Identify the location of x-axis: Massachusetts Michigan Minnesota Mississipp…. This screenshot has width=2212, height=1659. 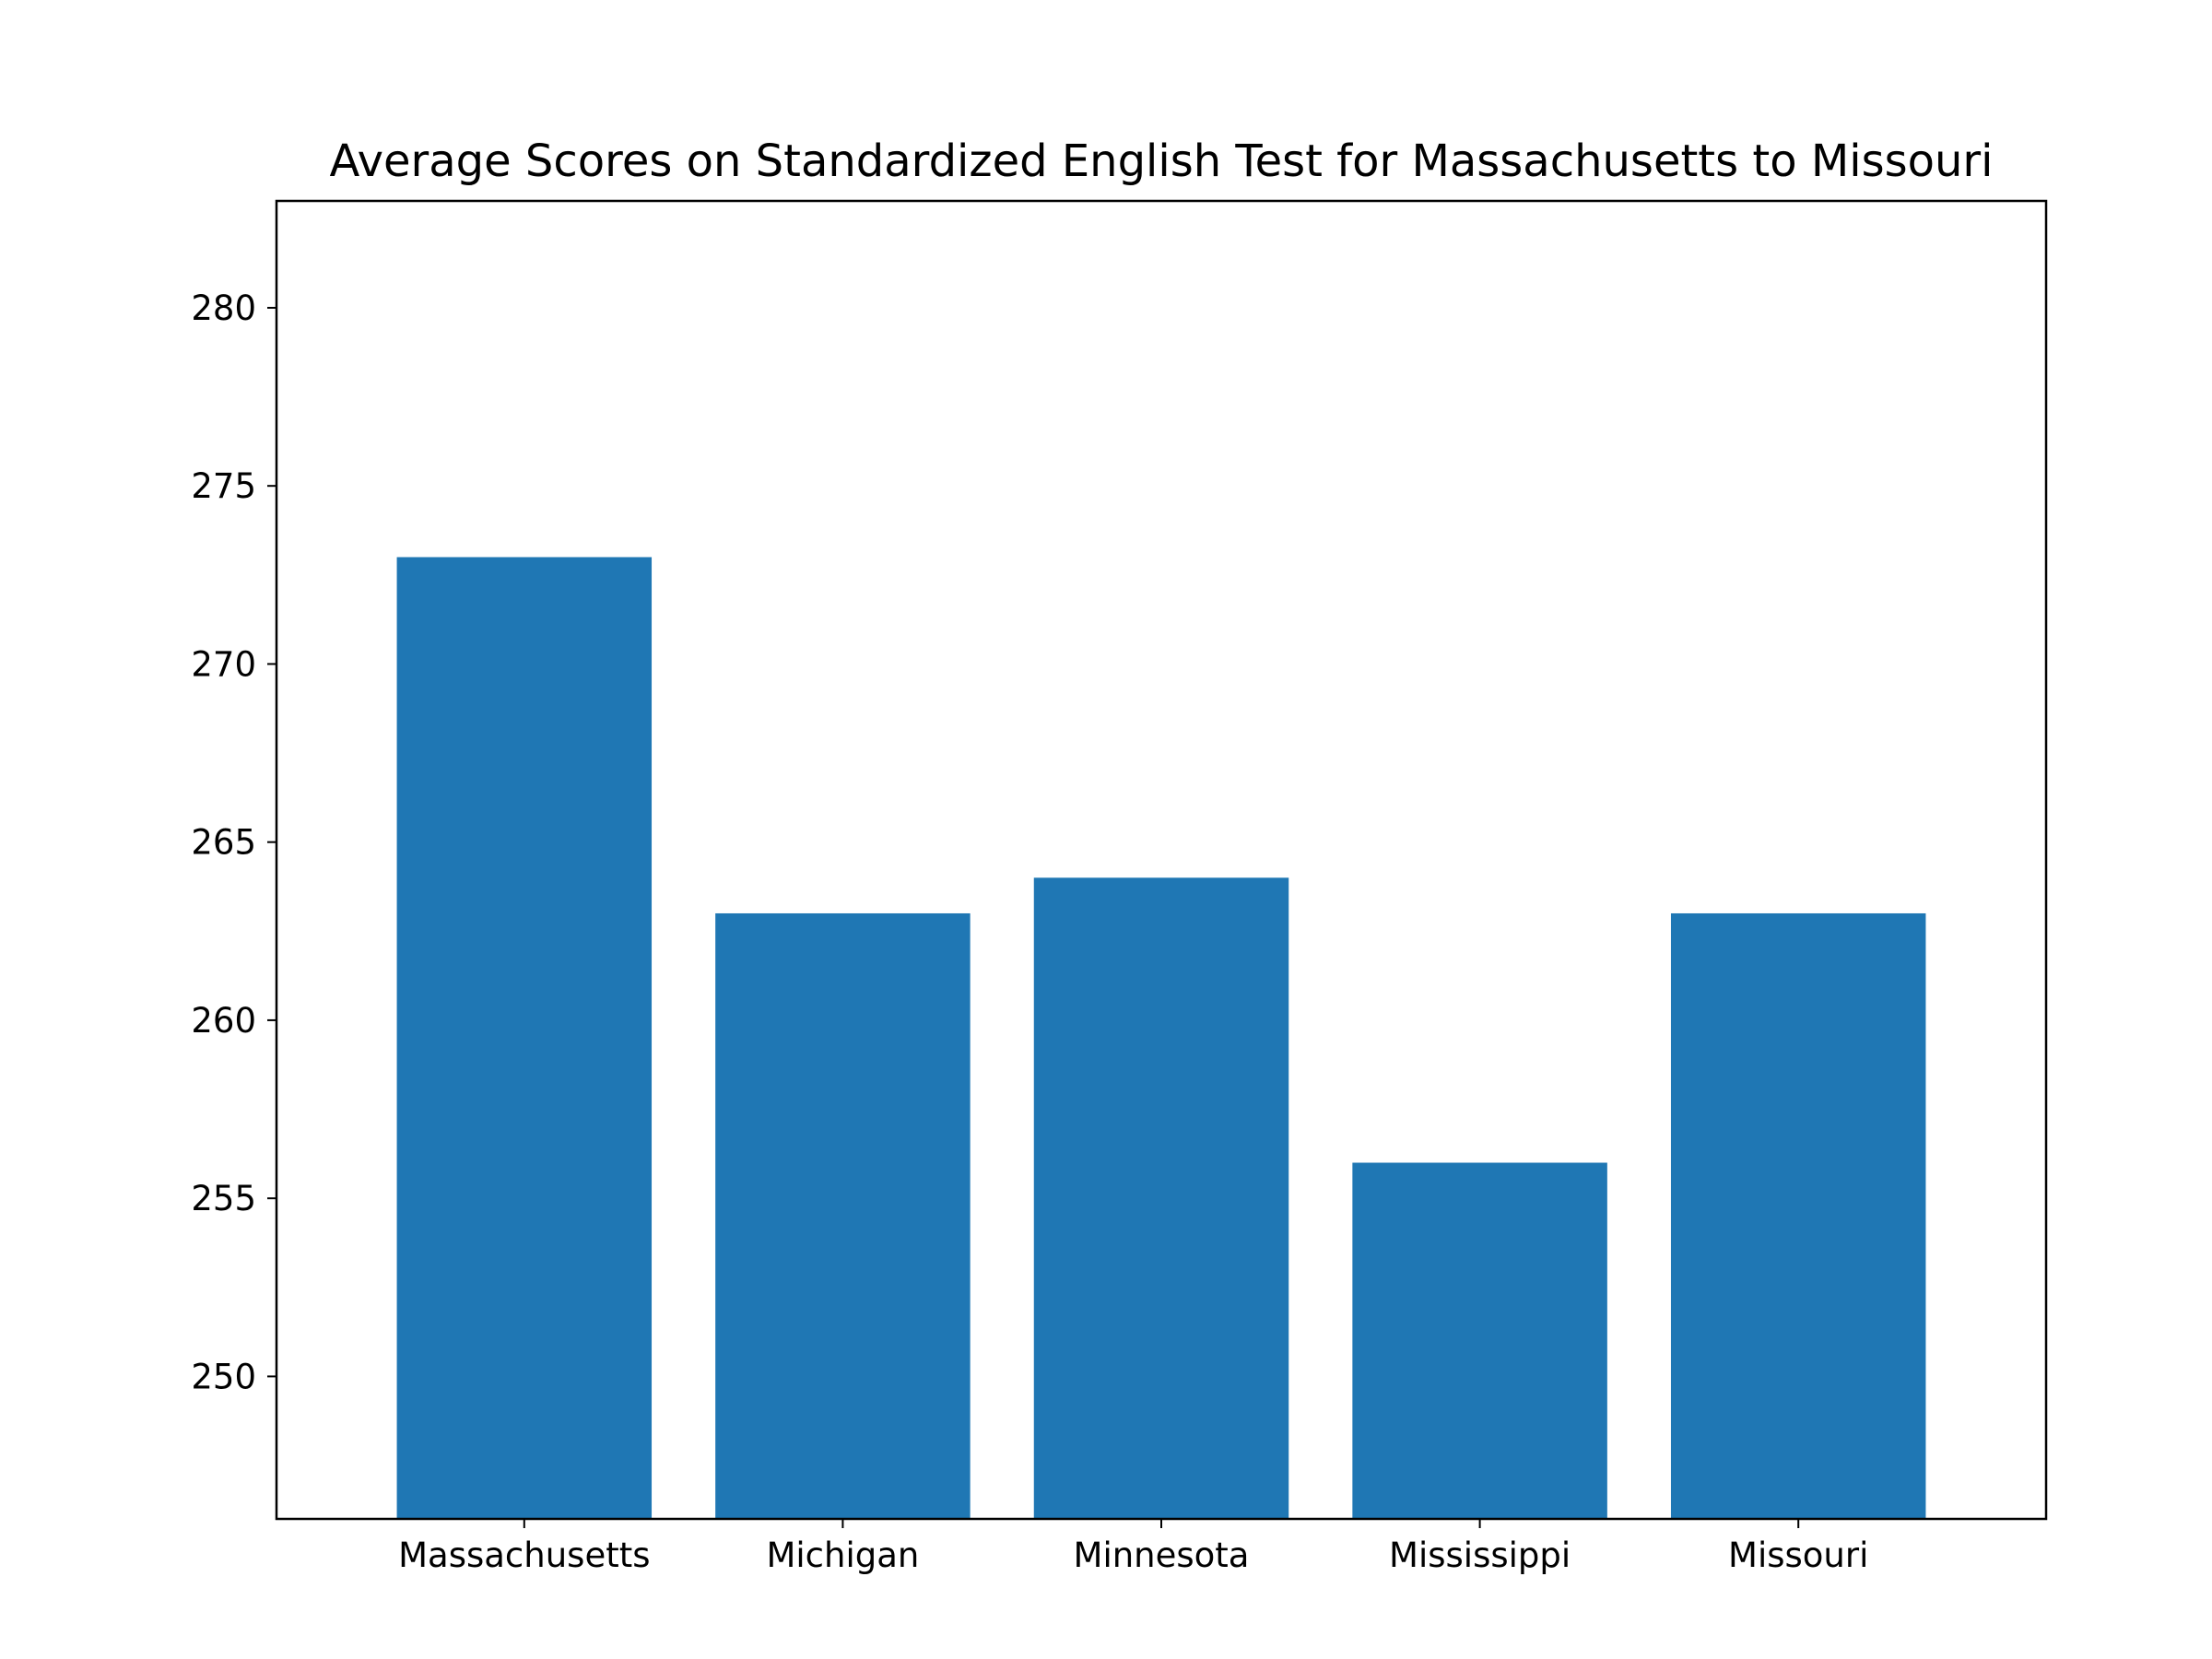
(1133, 1547).